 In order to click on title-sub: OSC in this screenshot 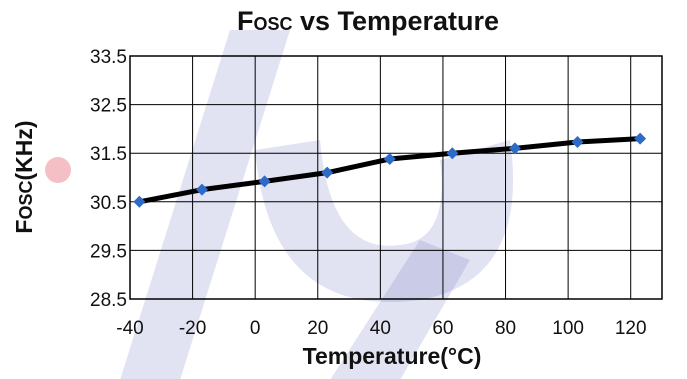, I will do `click(272, 24)`.